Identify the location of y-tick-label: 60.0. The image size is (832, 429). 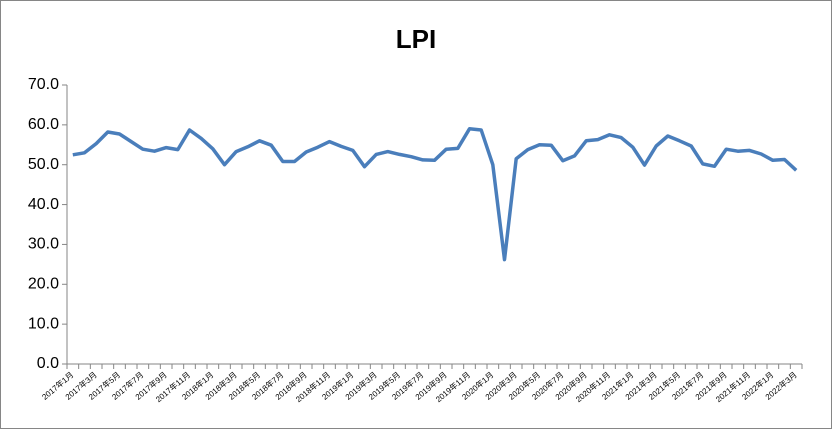
(43, 124).